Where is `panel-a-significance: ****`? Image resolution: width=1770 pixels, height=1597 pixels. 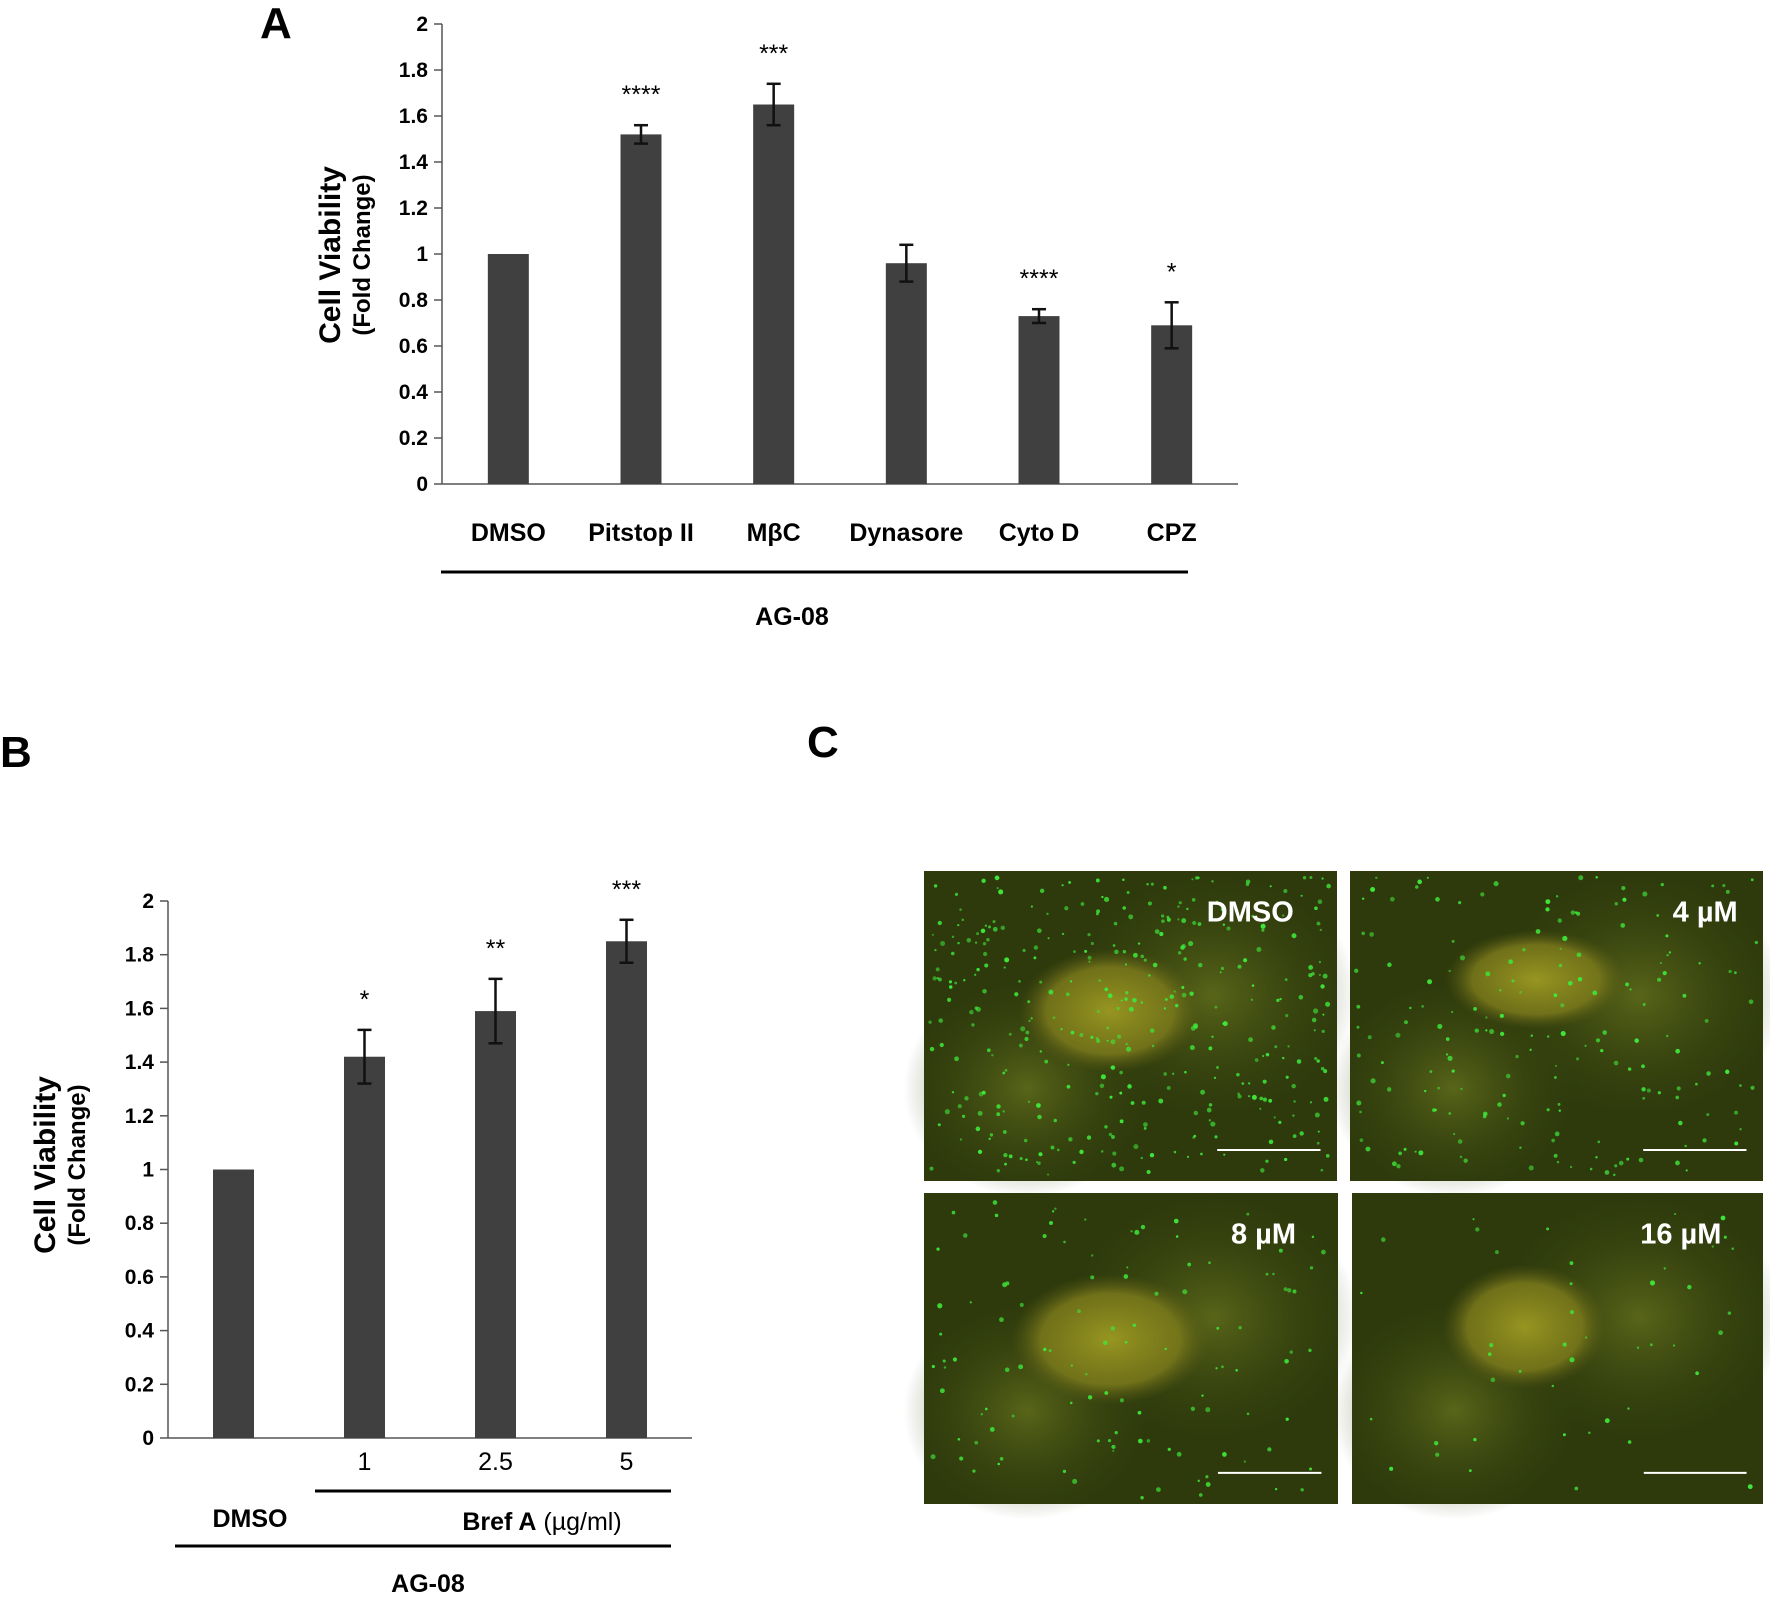
panel-a-significance: **** is located at coordinates (641, 95).